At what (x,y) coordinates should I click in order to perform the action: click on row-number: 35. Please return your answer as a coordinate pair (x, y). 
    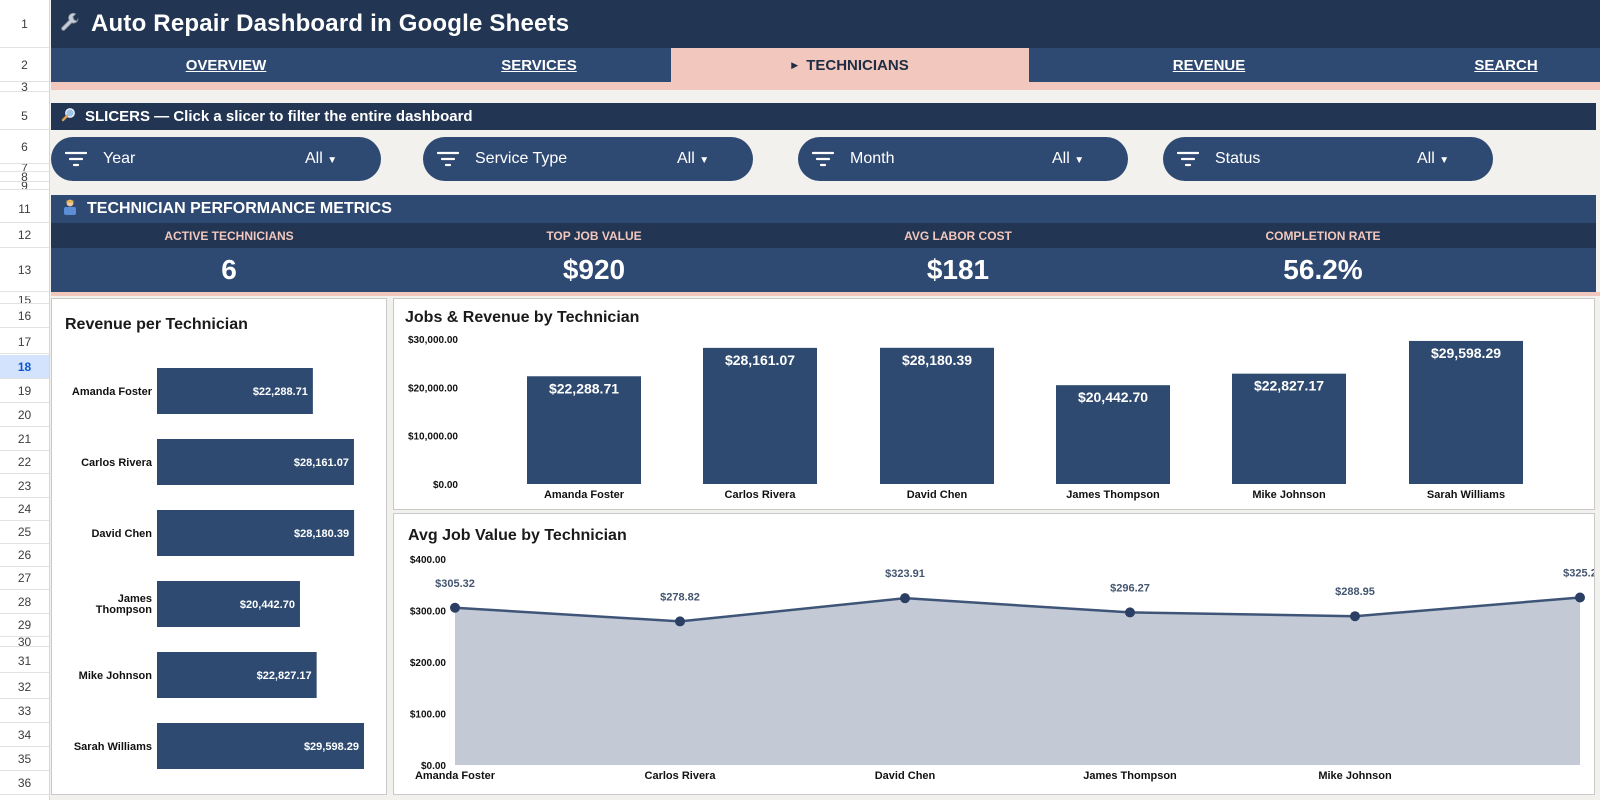
    Looking at the image, I should click on (24, 759).